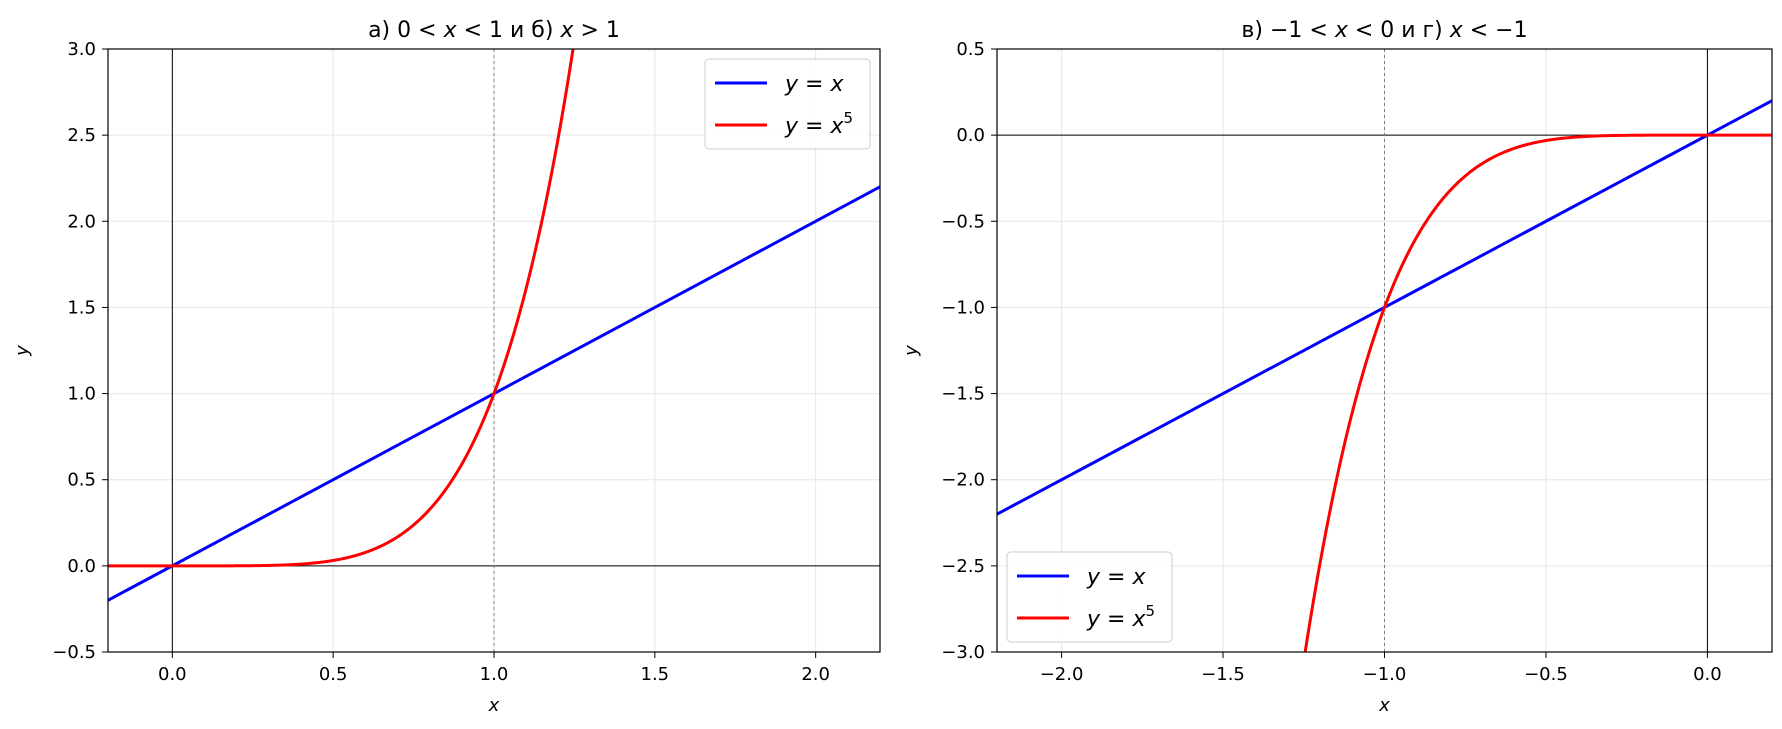 Image resolution: width=1782 pixels, height=729 pixels. Describe the element at coordinates (1546, 674) in the screenshot. I see `x-tick-label: −0.5` at that location.